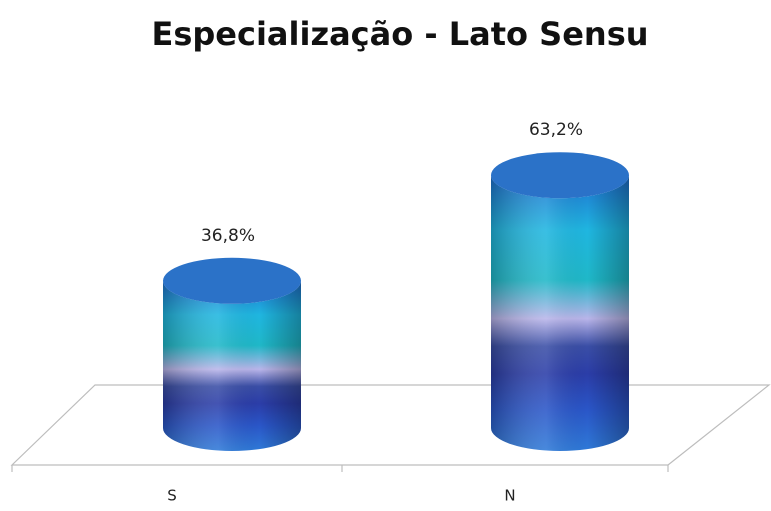  I want to click on chart-title: Especialização - Lato Sensu, so click(399, 34).